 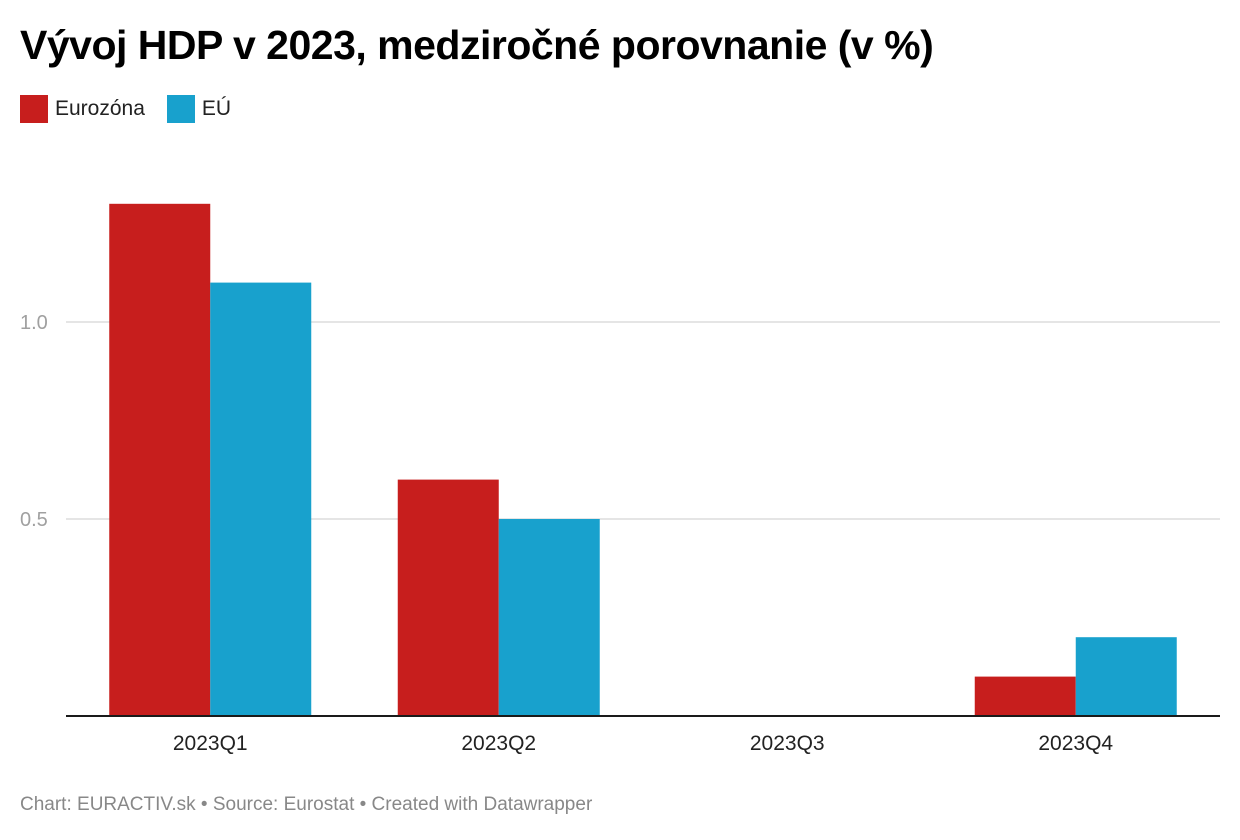 I want to click on x-tick-label: 2023Q4, so click(x=1075, y=743).